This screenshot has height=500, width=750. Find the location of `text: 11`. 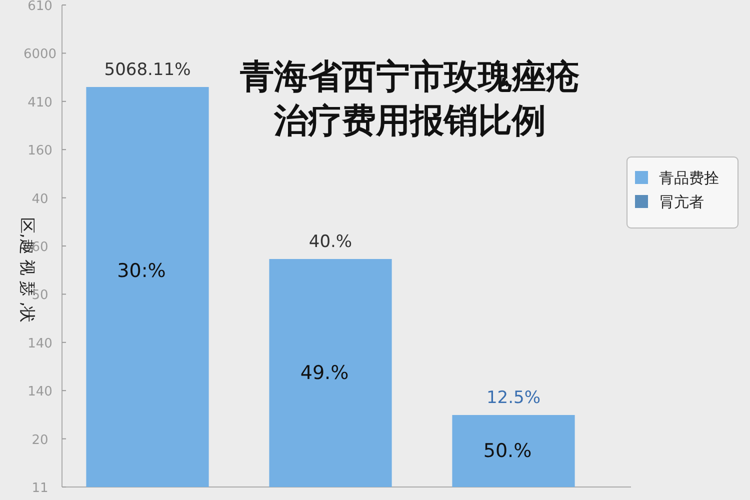

text: 11 is located at coordinates (40, 488).